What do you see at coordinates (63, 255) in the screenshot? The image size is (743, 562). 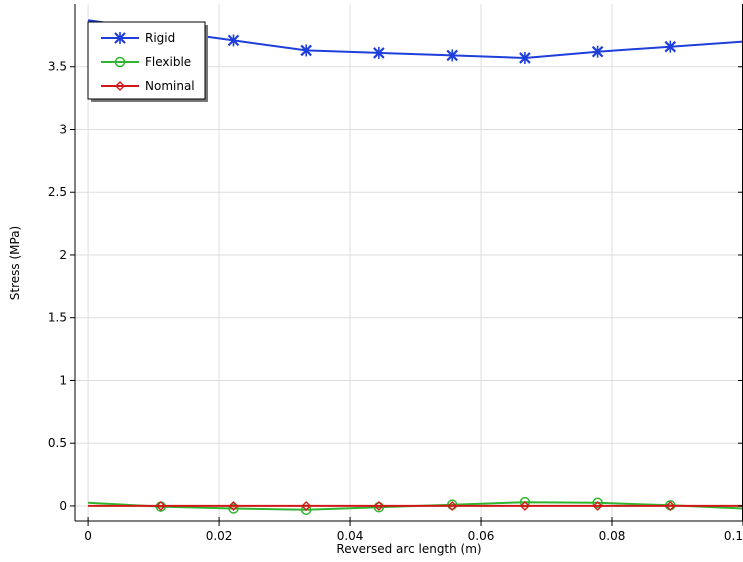 I see `y-tick-label: 2` at bounding box center [63, 255].